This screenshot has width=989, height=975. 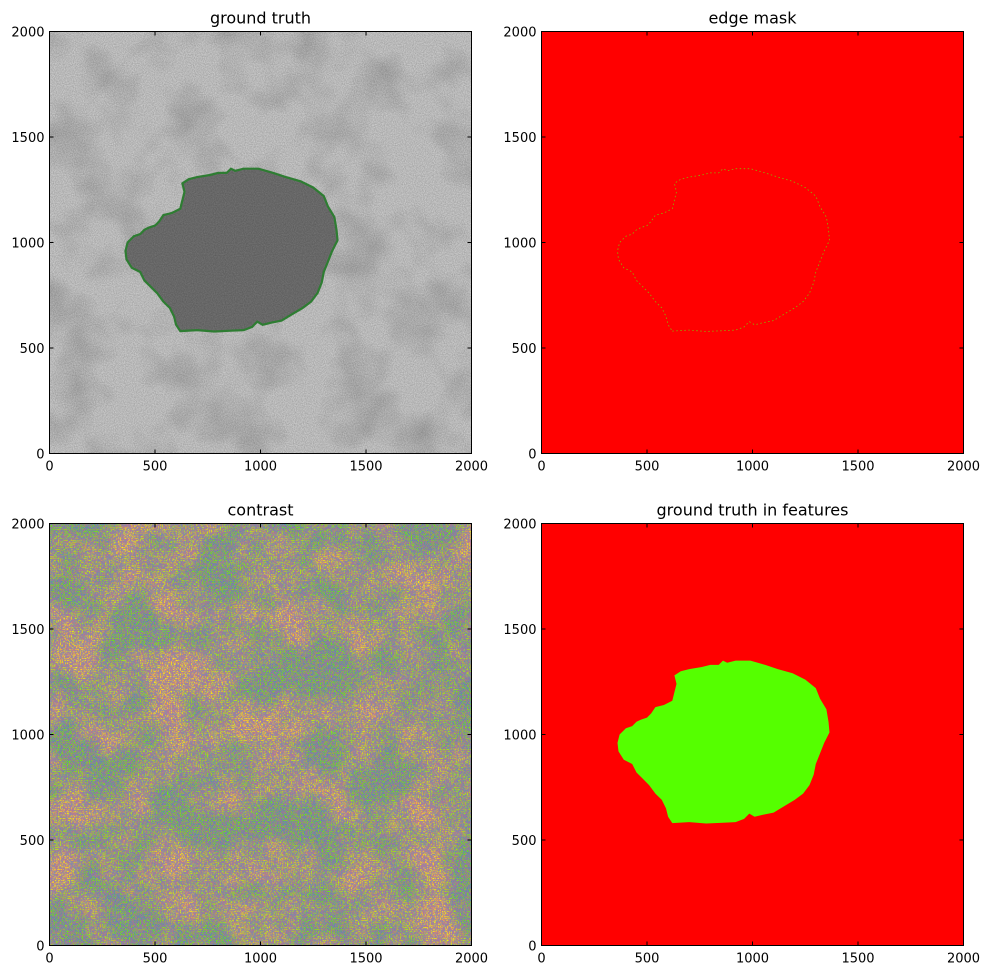 I want to click on panel-title: ground truth in features, so click(x=753, y=510).